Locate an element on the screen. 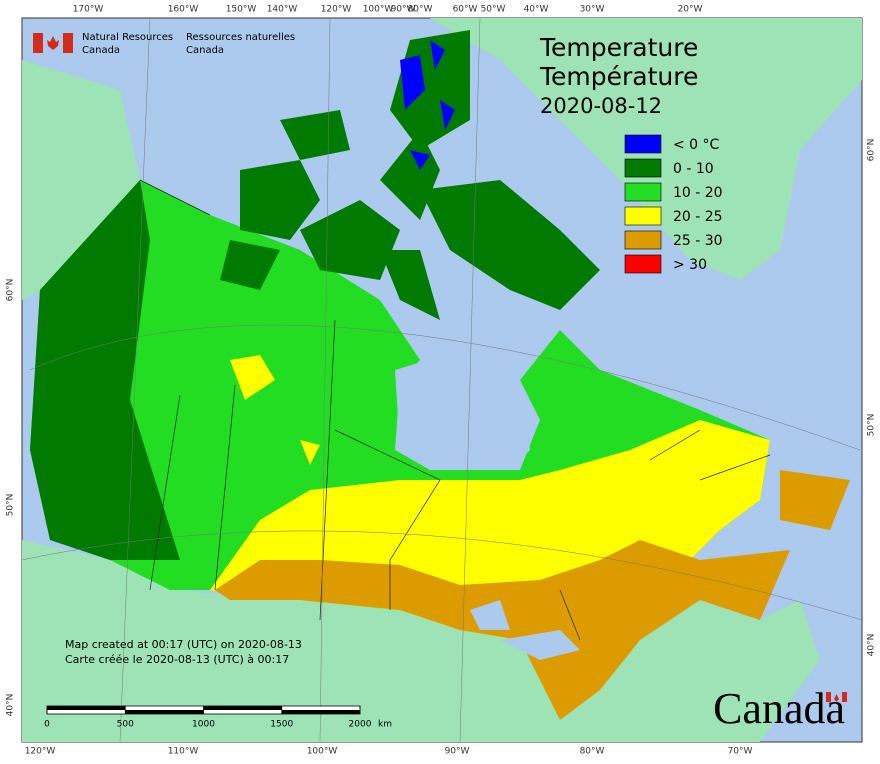 This screenshot has width=880, height=764. longitude-label: 140°W is located at coordinates (282, 10).